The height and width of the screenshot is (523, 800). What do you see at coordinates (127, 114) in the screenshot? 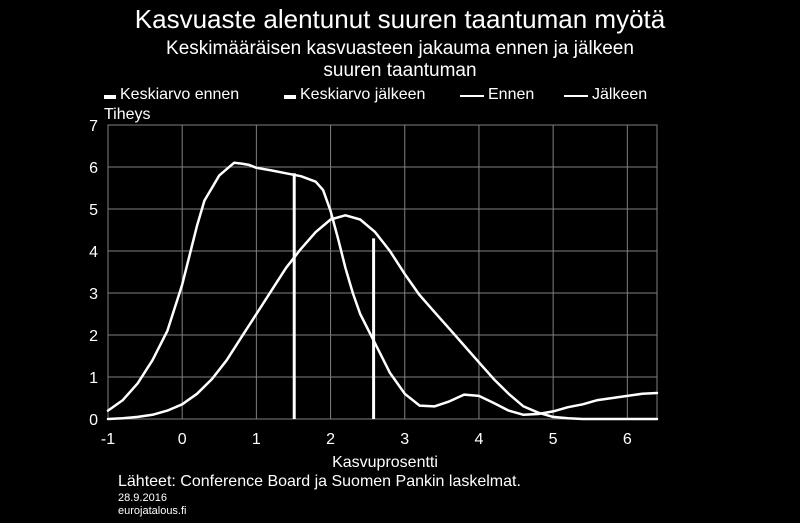
I see `y-axis-label: Tiheys` at bounding box center [127, 114].